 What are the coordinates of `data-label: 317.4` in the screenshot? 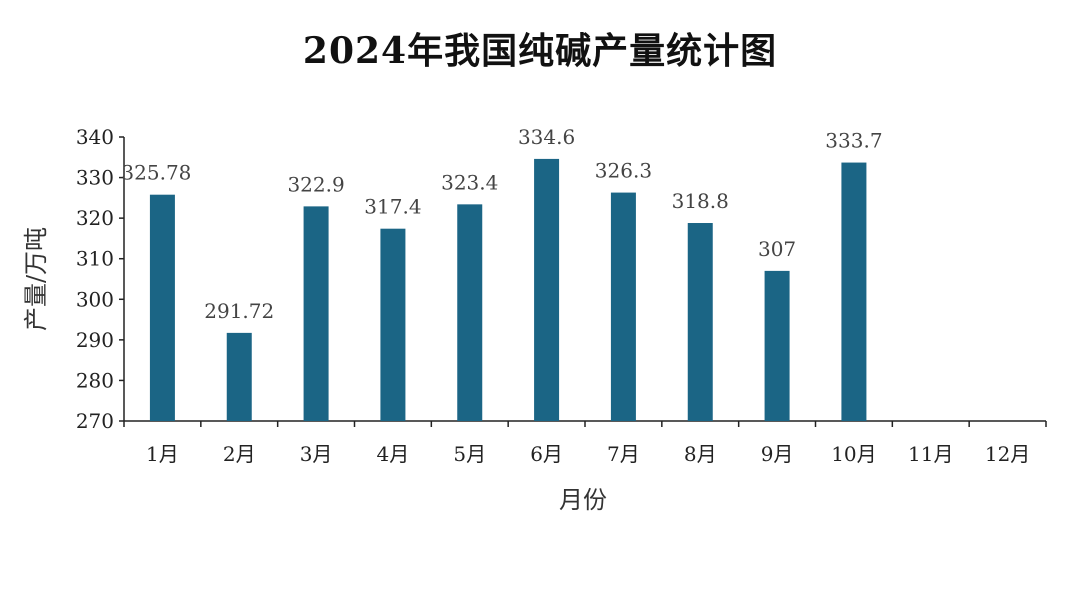 It's located at (392, 207).